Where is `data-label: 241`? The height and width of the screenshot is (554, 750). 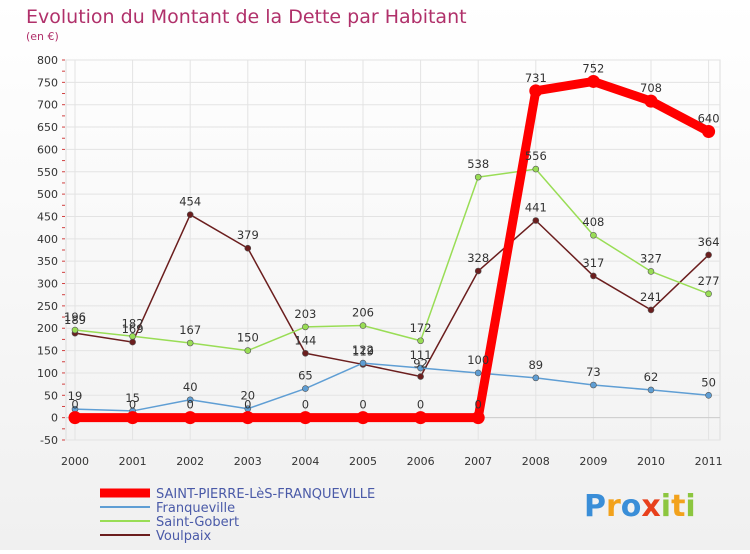
data-label: 241 is located at coordinates (651, 297).